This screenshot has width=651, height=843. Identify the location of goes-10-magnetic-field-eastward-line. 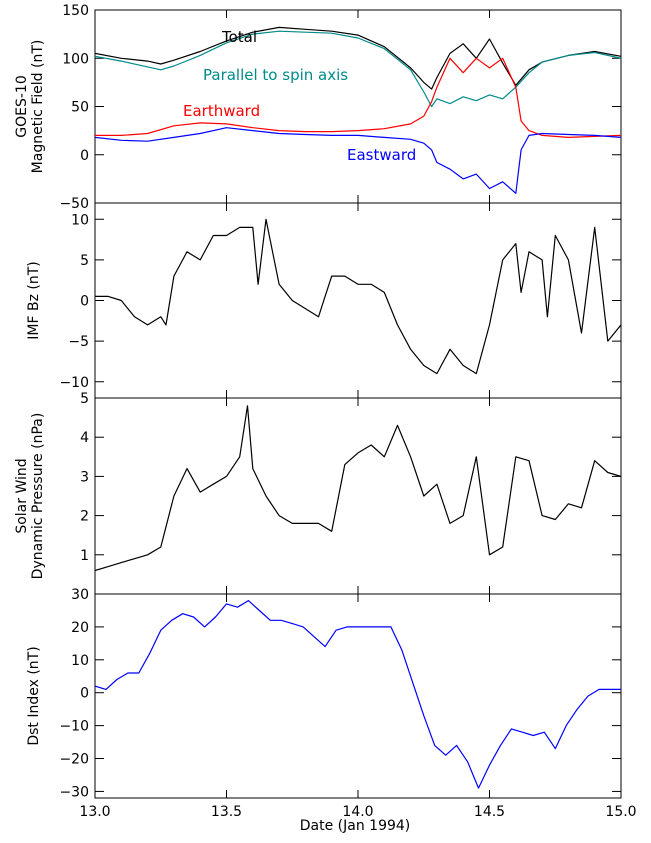
(358, 160).